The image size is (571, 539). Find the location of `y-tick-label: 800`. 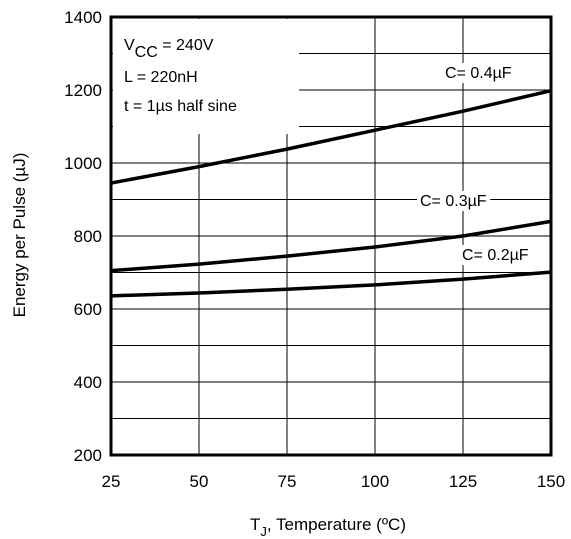

y-tick-label: 800 is located at coordinates (88, 236).